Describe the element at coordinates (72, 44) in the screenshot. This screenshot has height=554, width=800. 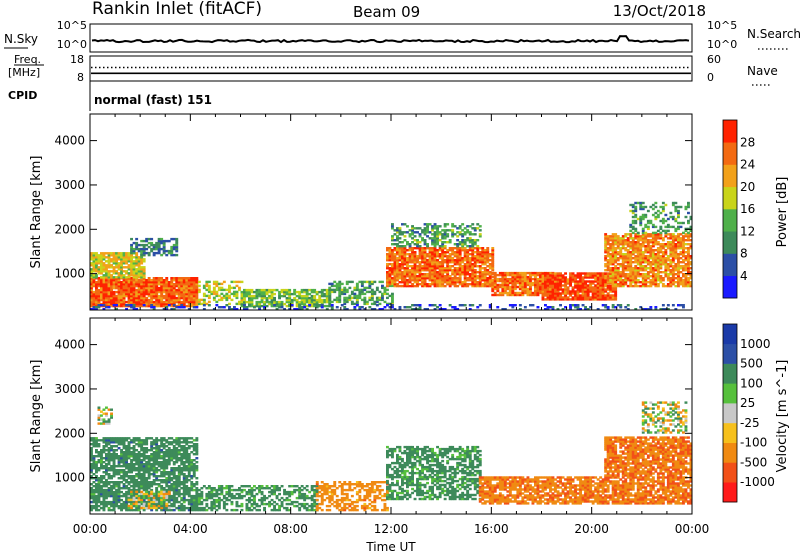
I see `noise-left-tick-bottom: 10^0` at that location.